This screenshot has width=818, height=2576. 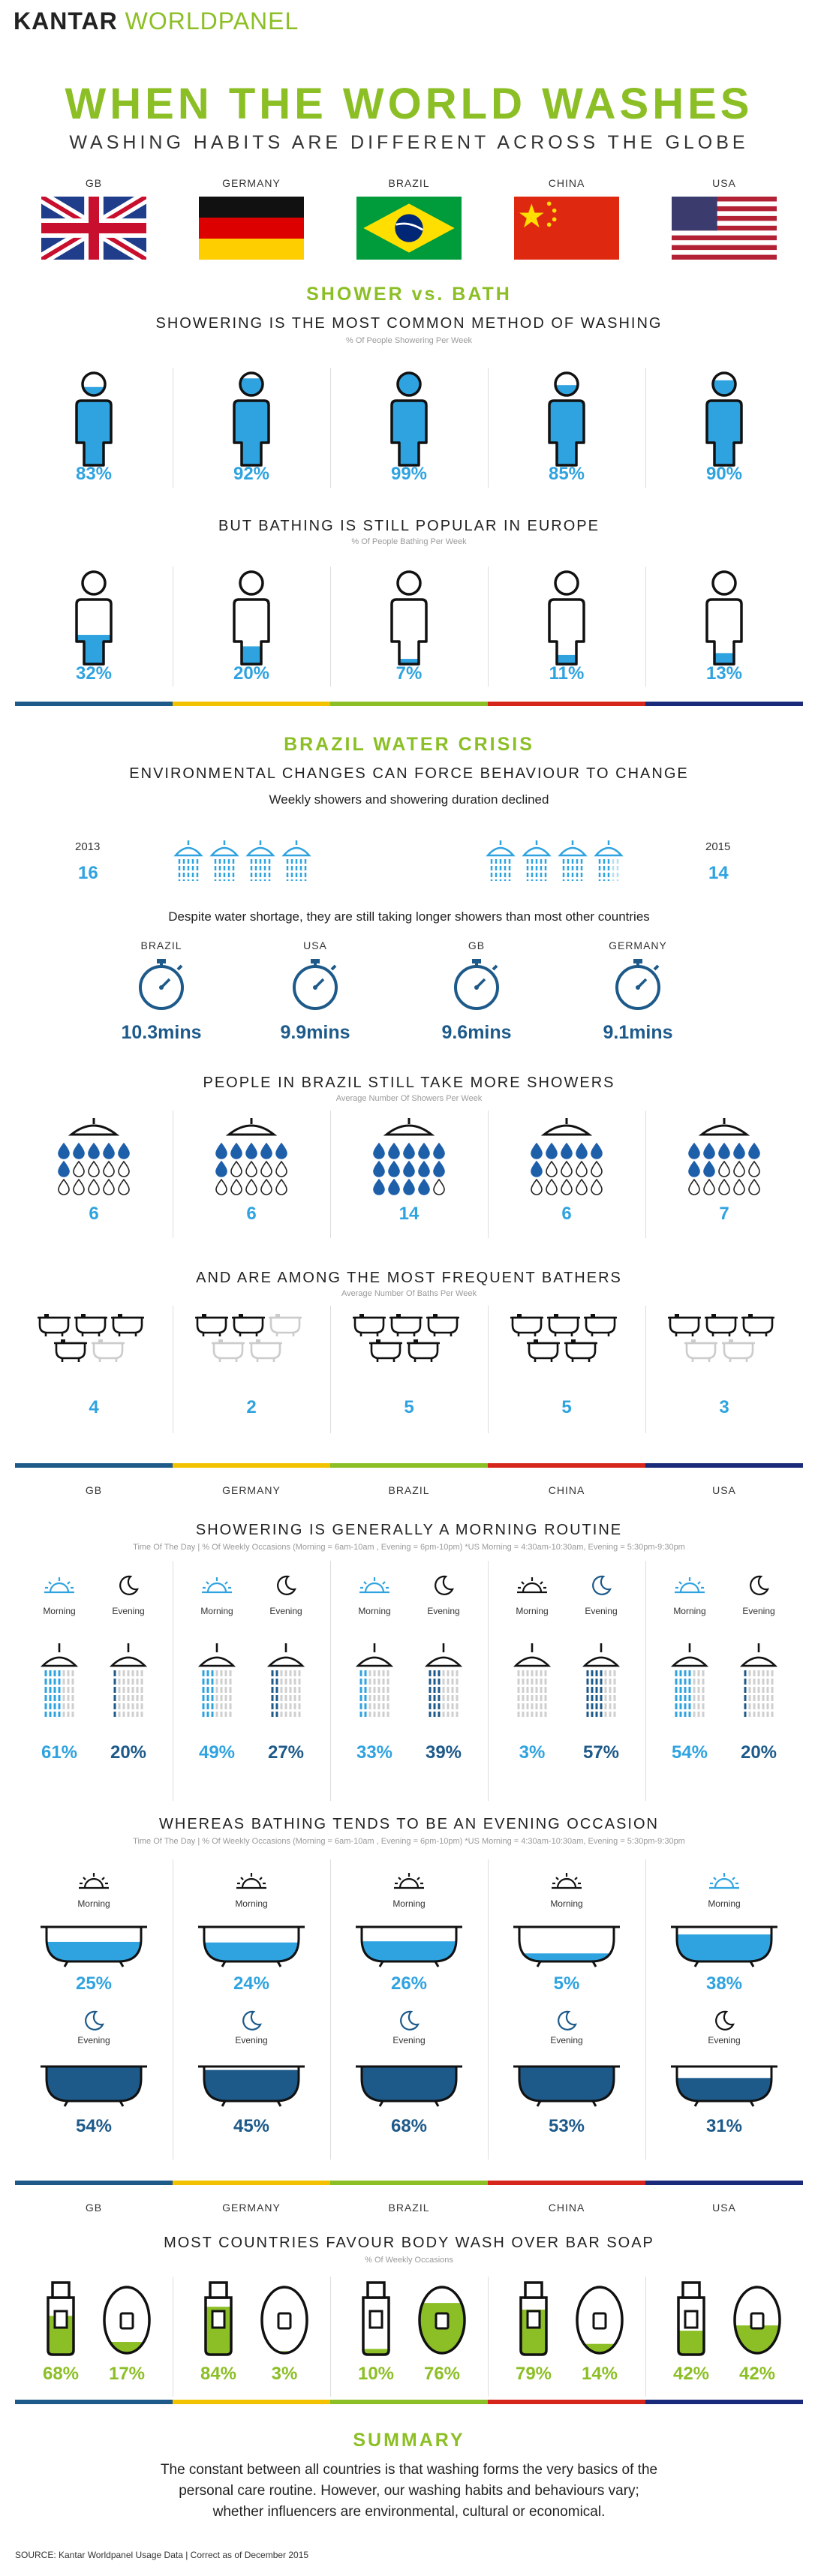 What do you see at coordinates (689, 1752) in the screenshot?
I see `morning-shower-percent: 54%` at bounding box center [689, 1752].